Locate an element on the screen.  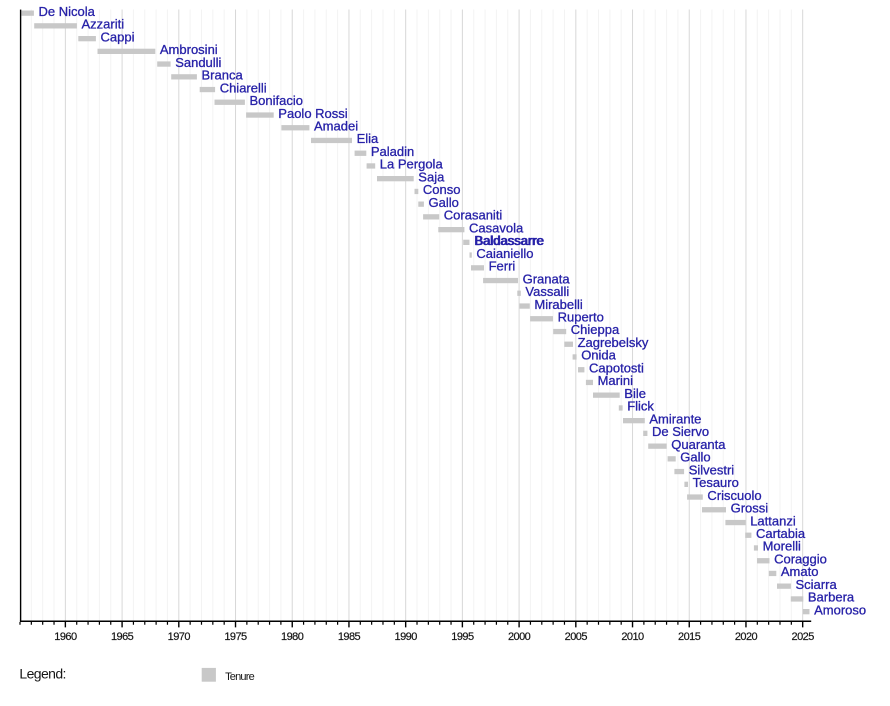
svg-text: Onida is located at coordinates (598, 355).